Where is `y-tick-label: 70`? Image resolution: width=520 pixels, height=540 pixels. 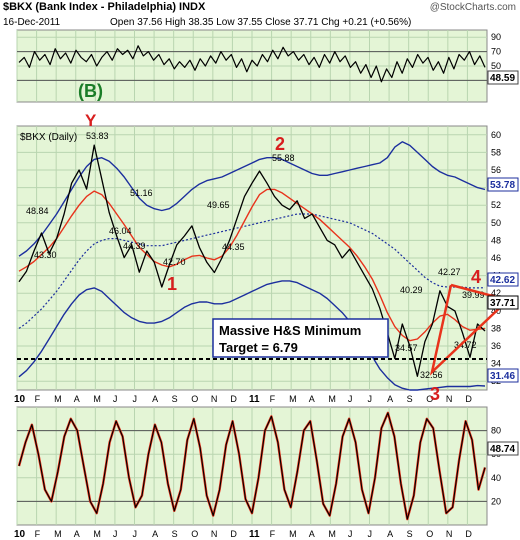 y-tick-label: 70 is located at coordinates (496, 52).